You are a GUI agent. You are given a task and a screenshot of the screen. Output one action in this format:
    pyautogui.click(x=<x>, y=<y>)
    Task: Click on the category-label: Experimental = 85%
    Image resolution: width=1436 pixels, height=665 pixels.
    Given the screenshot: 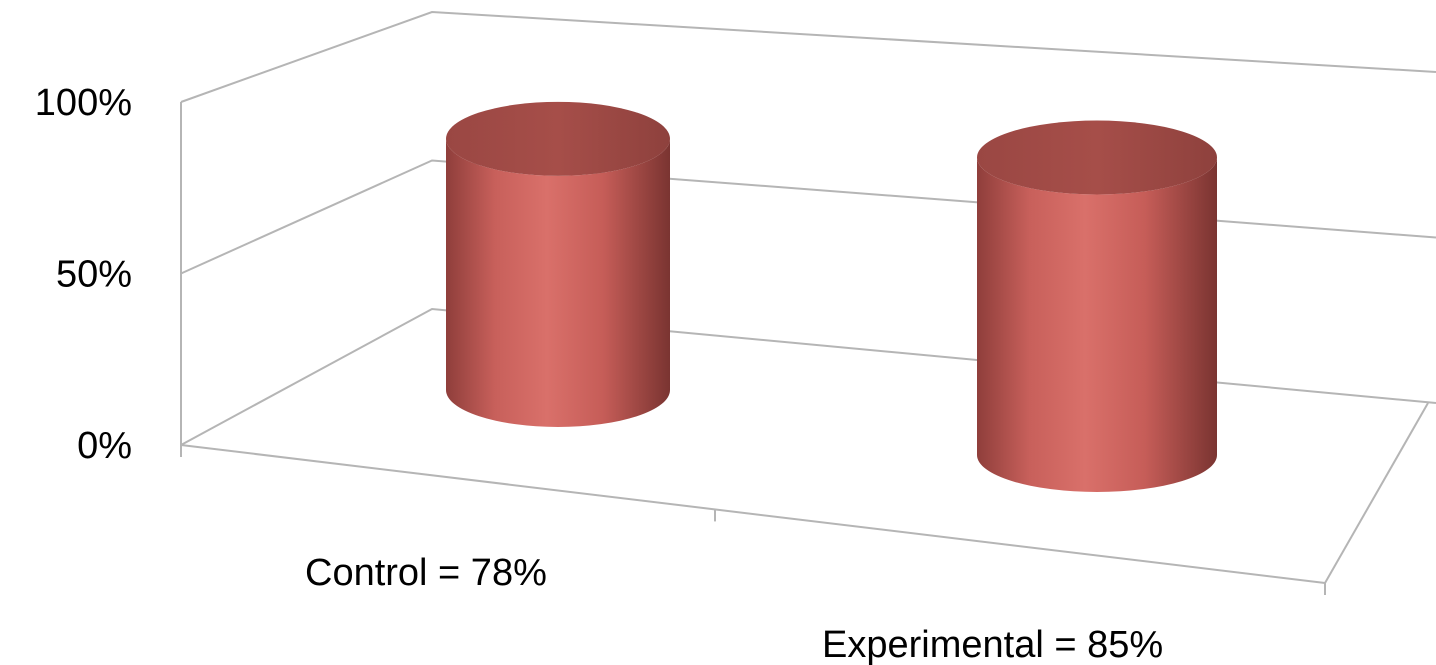 What is the action you would take?
    pyautogui.click(x=992, y=644)
    